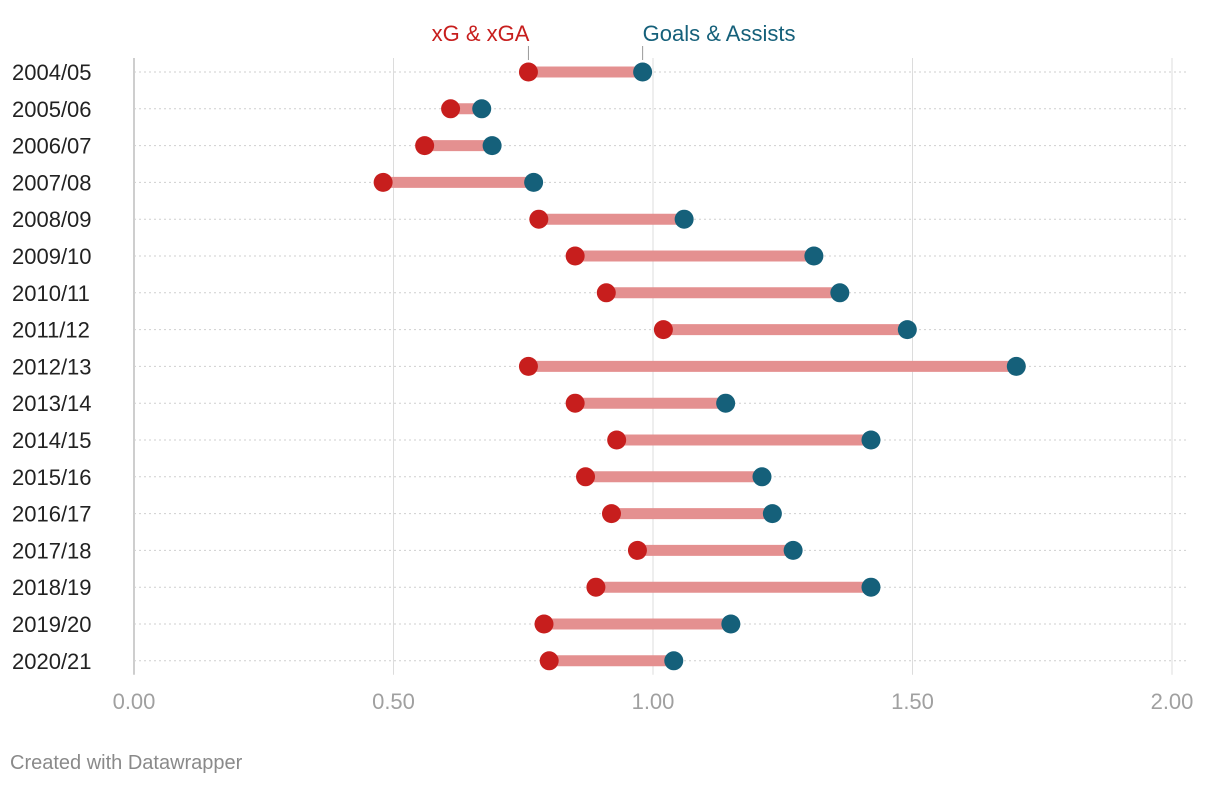 The width and height of the screenshot is (1220, 788). I want to click on x-tick-label: 1.50, so click(912, 701).